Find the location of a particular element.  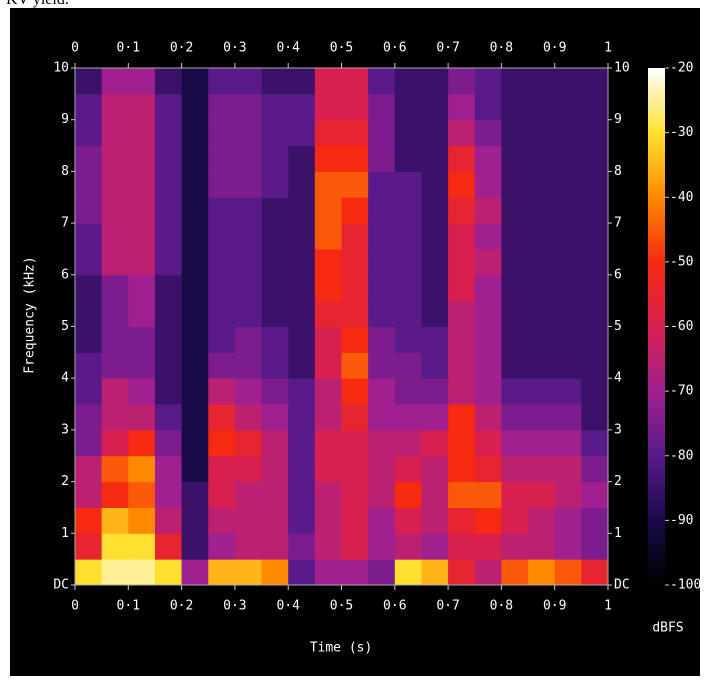

y-tick-label: 1 is located at coordinates (618, 533).